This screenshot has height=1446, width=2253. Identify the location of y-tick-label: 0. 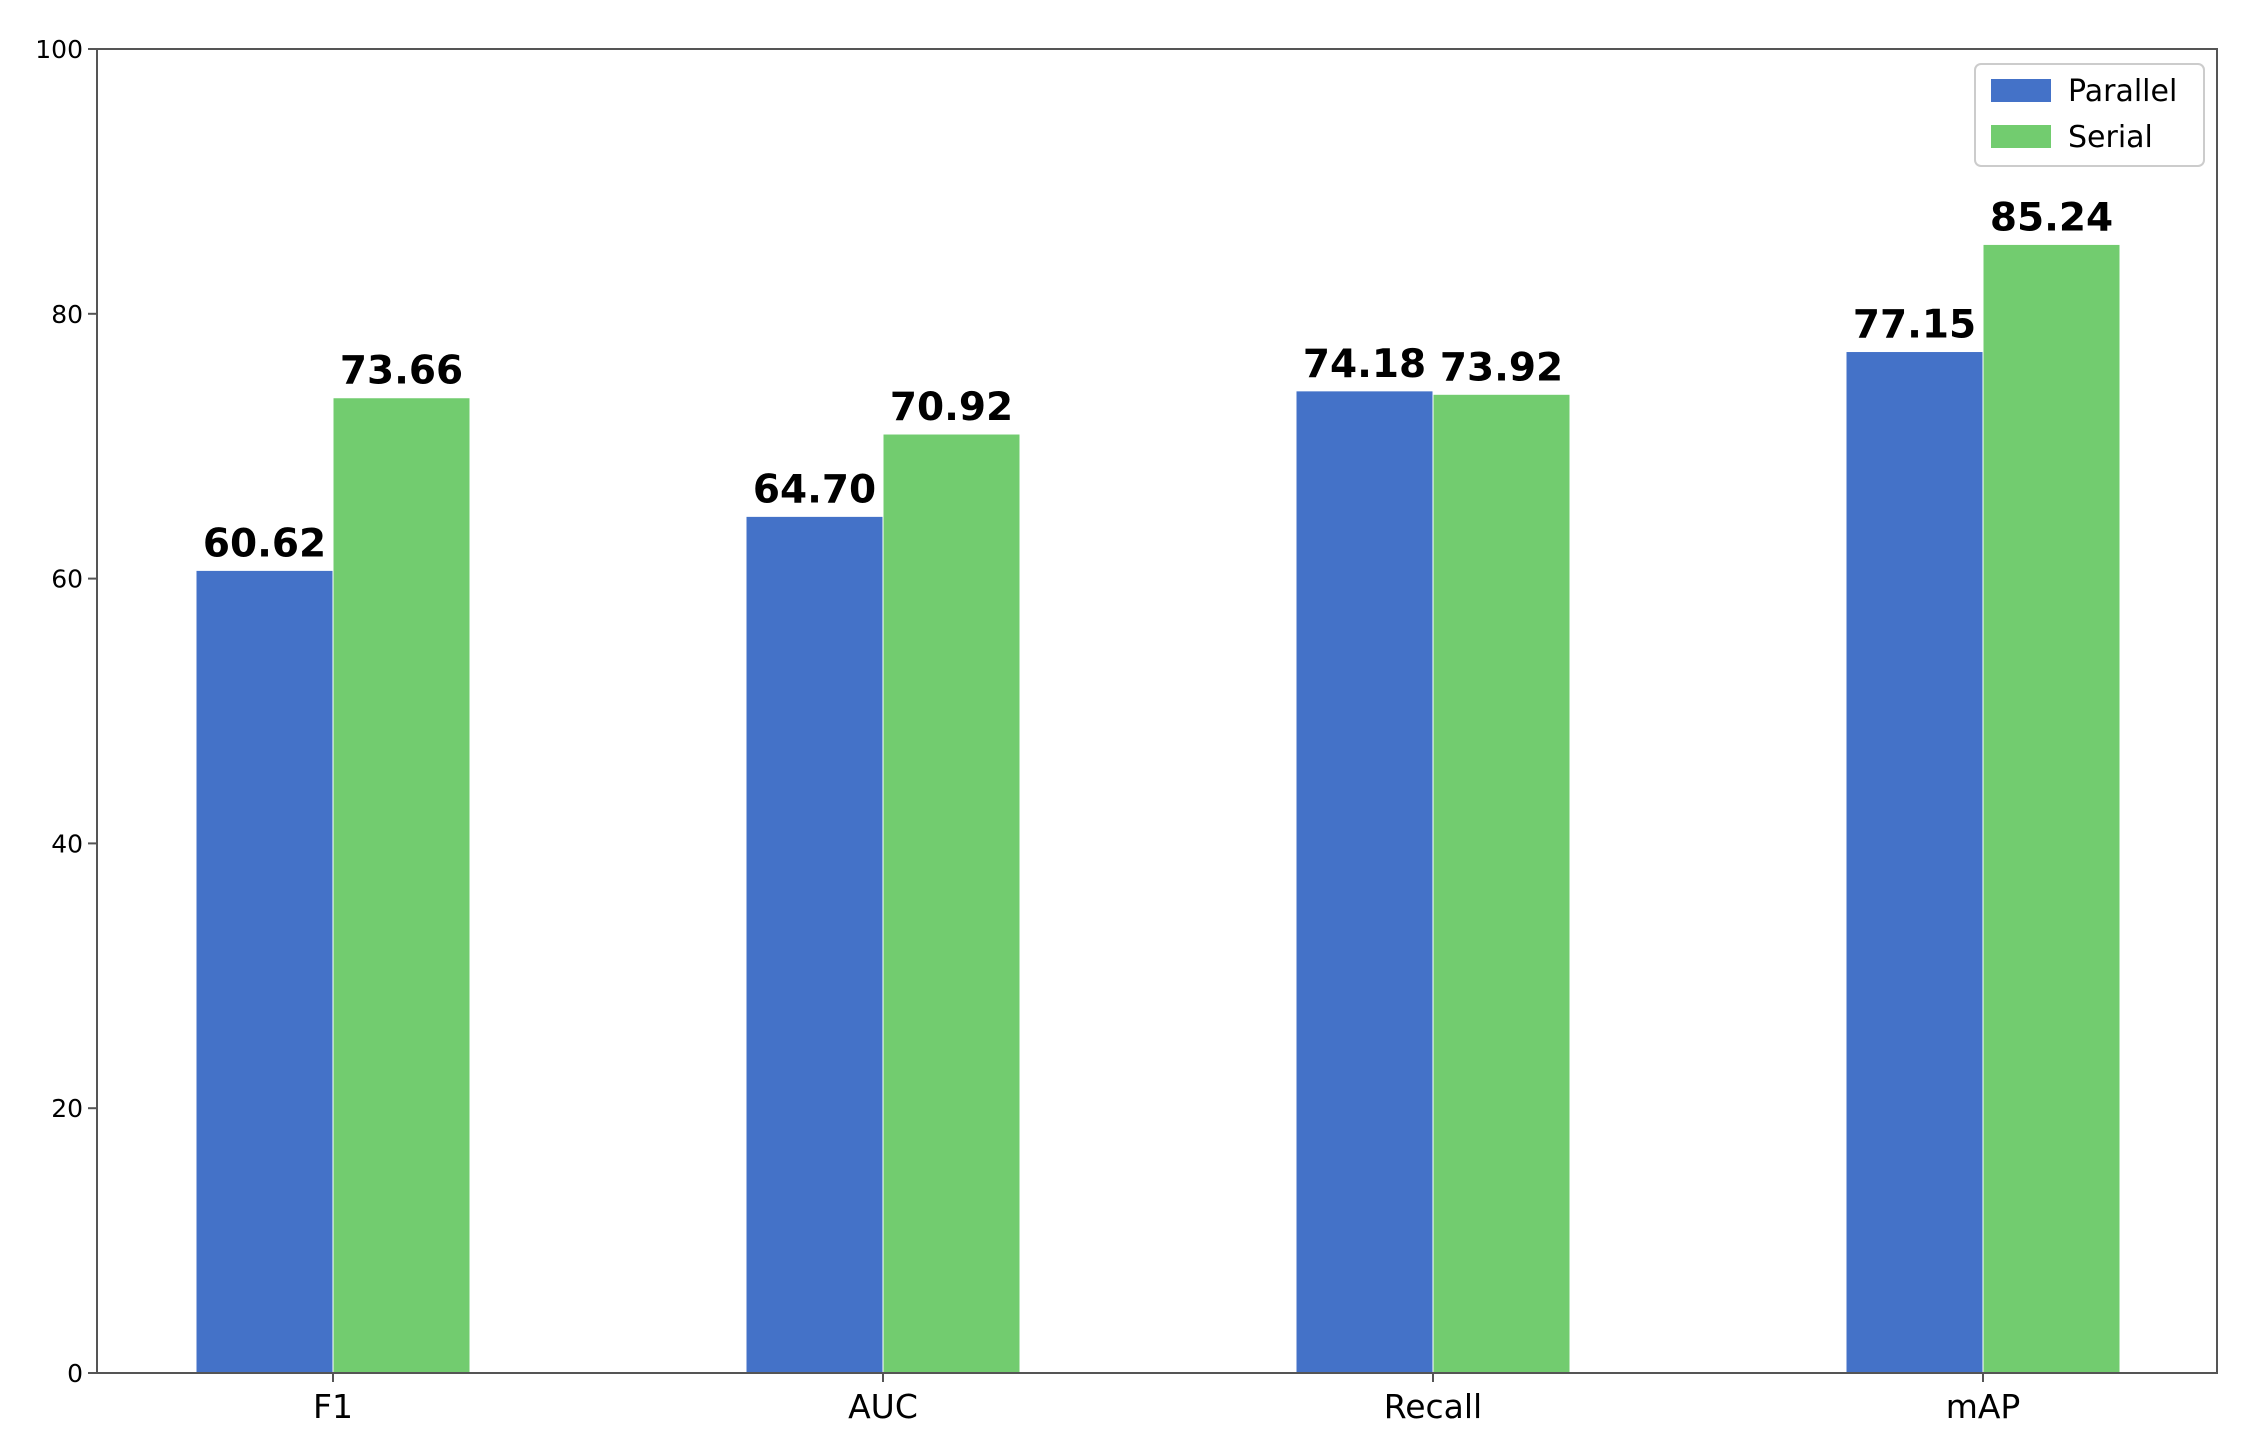
(75, 1373).